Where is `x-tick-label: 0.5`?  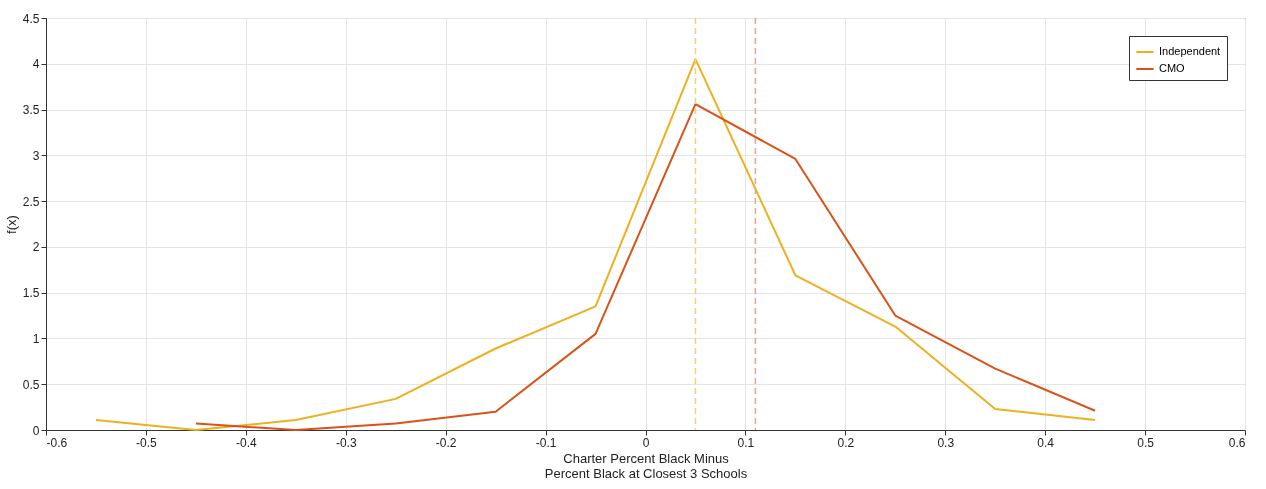
x-tick-label: 0.5 is located at coordinates (1146, 442).